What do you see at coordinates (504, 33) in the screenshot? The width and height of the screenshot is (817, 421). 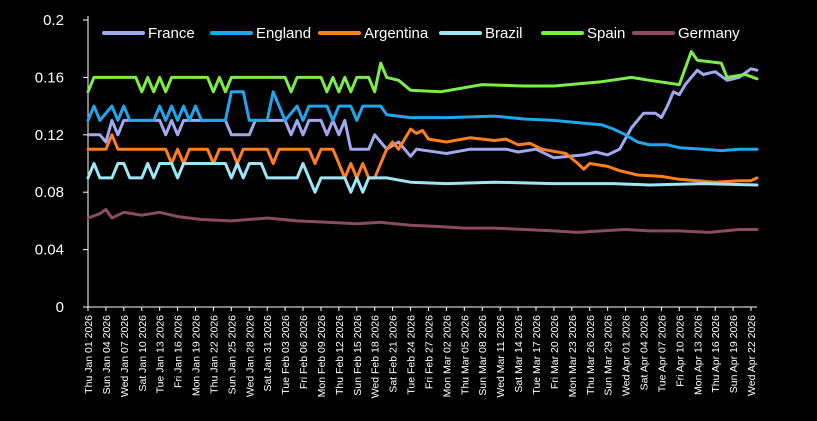 I see `legend-label-brazil: Brazil` at bounding box center [504, 33].